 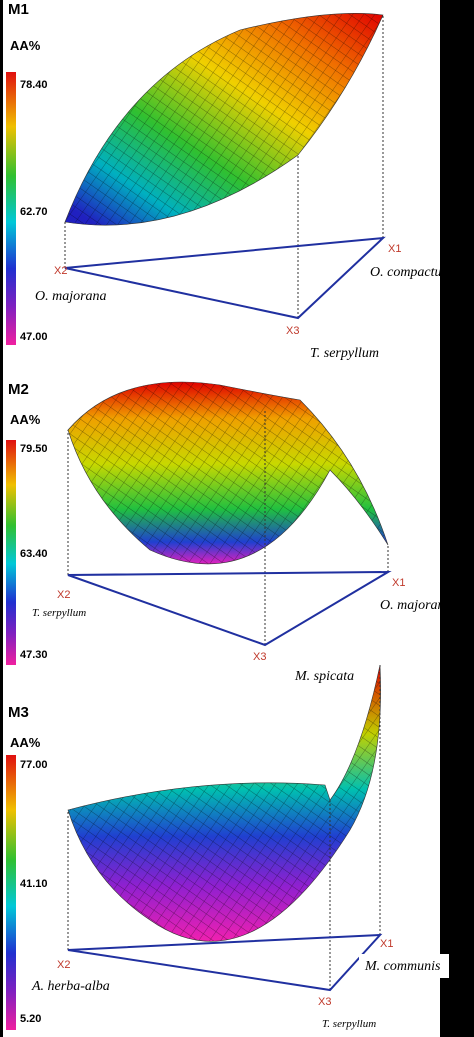 What do you see at coordinates (34, 337) in the screenshot?
I see `scale-tick-label: 47.00` at bounding box center [34, 337].